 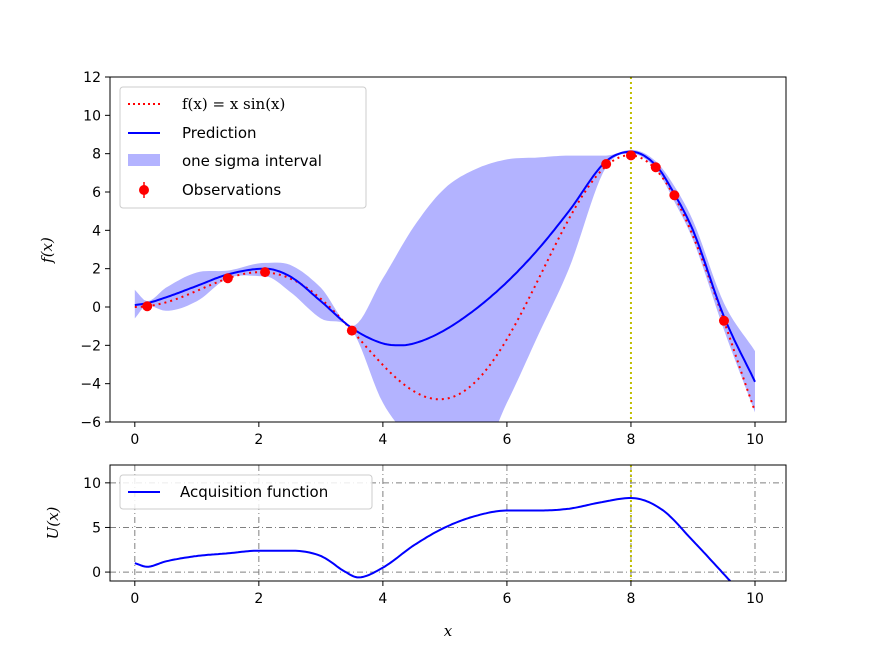 I want to click on y-tick-label: 8, so click(x=96, y=155).